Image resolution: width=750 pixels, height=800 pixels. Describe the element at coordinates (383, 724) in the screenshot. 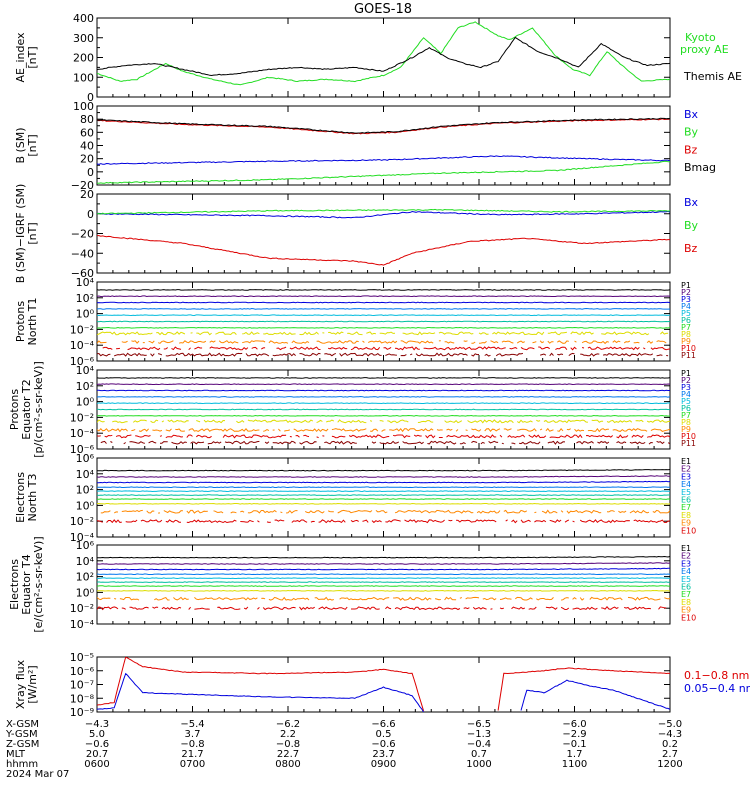

I see `orbit-value: −6.6` at that location.